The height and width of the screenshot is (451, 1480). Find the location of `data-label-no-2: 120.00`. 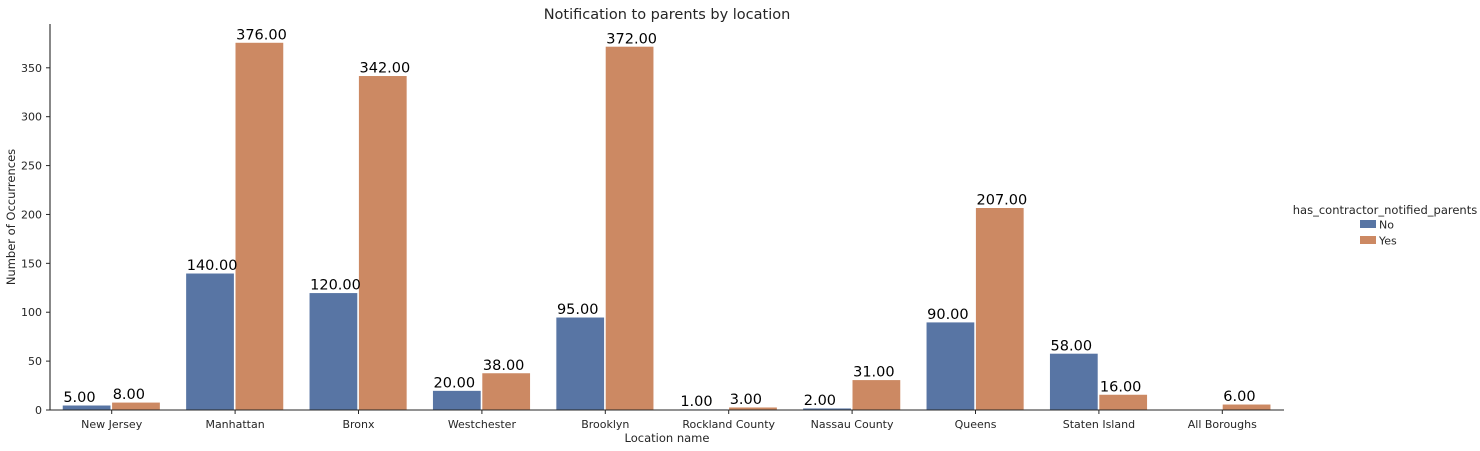

data-label-no-2: 120.00 is located at coordinates (335, 286).